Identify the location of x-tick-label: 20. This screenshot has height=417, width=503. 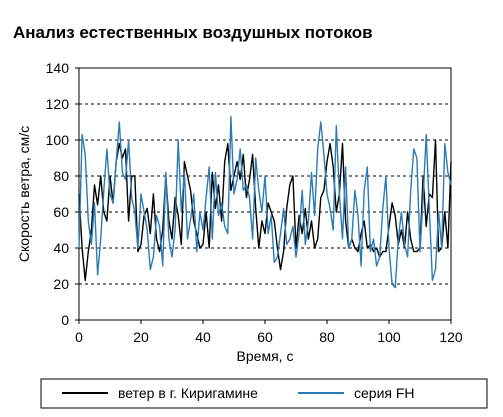
(141, 337).